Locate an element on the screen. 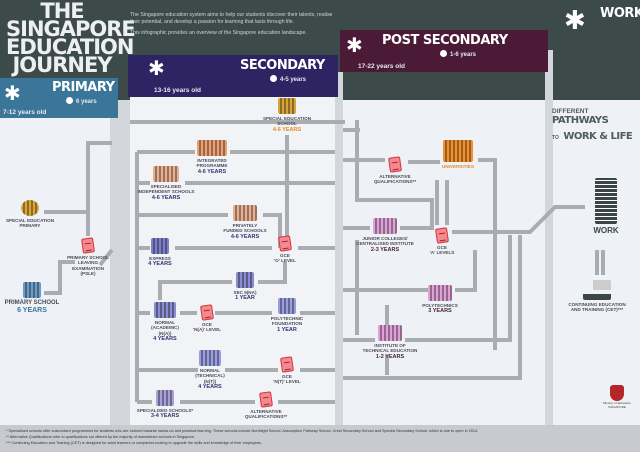  node-privately-funded-schools: PRIVATELY FUNDED SCHOOLS 4-6 YEARS is located at coordinates (245, 222).